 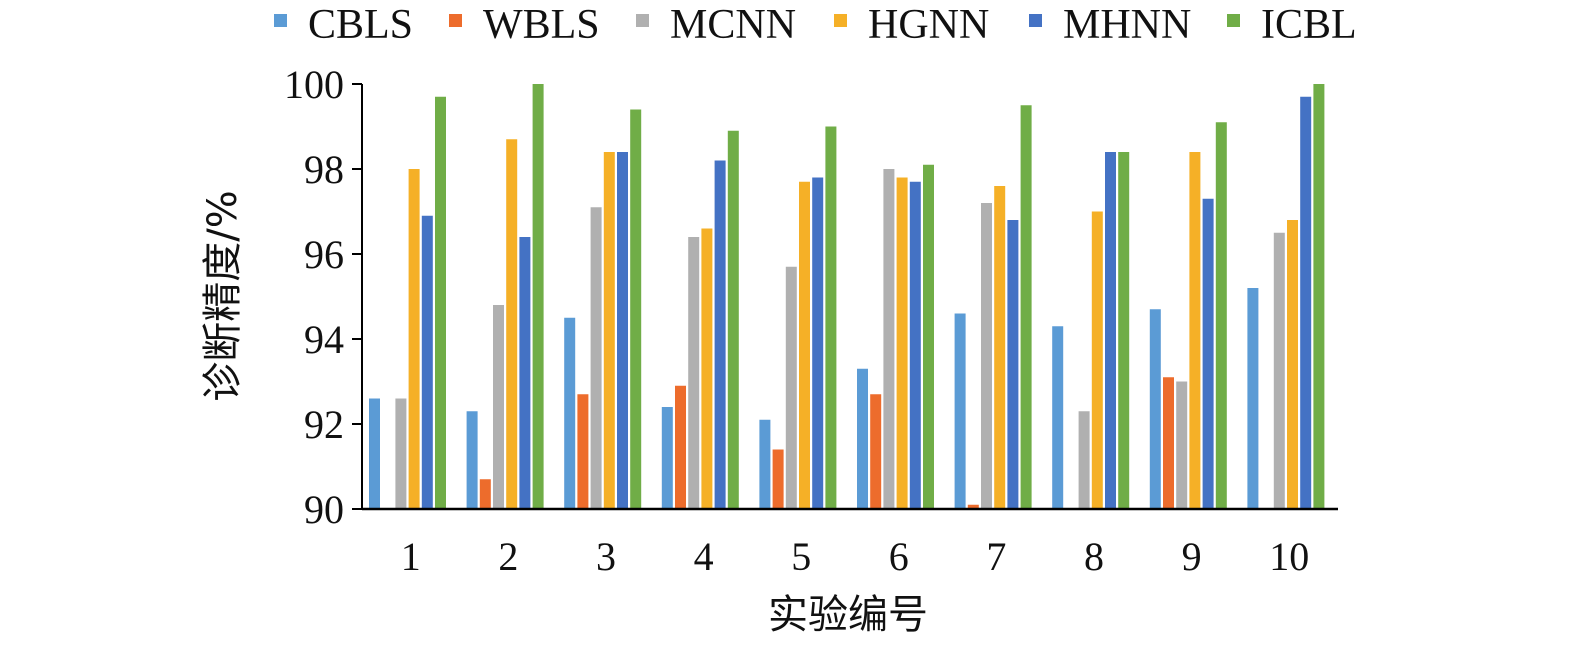 I want to click on x-tick-label: 4, so click(x=704, y=556).